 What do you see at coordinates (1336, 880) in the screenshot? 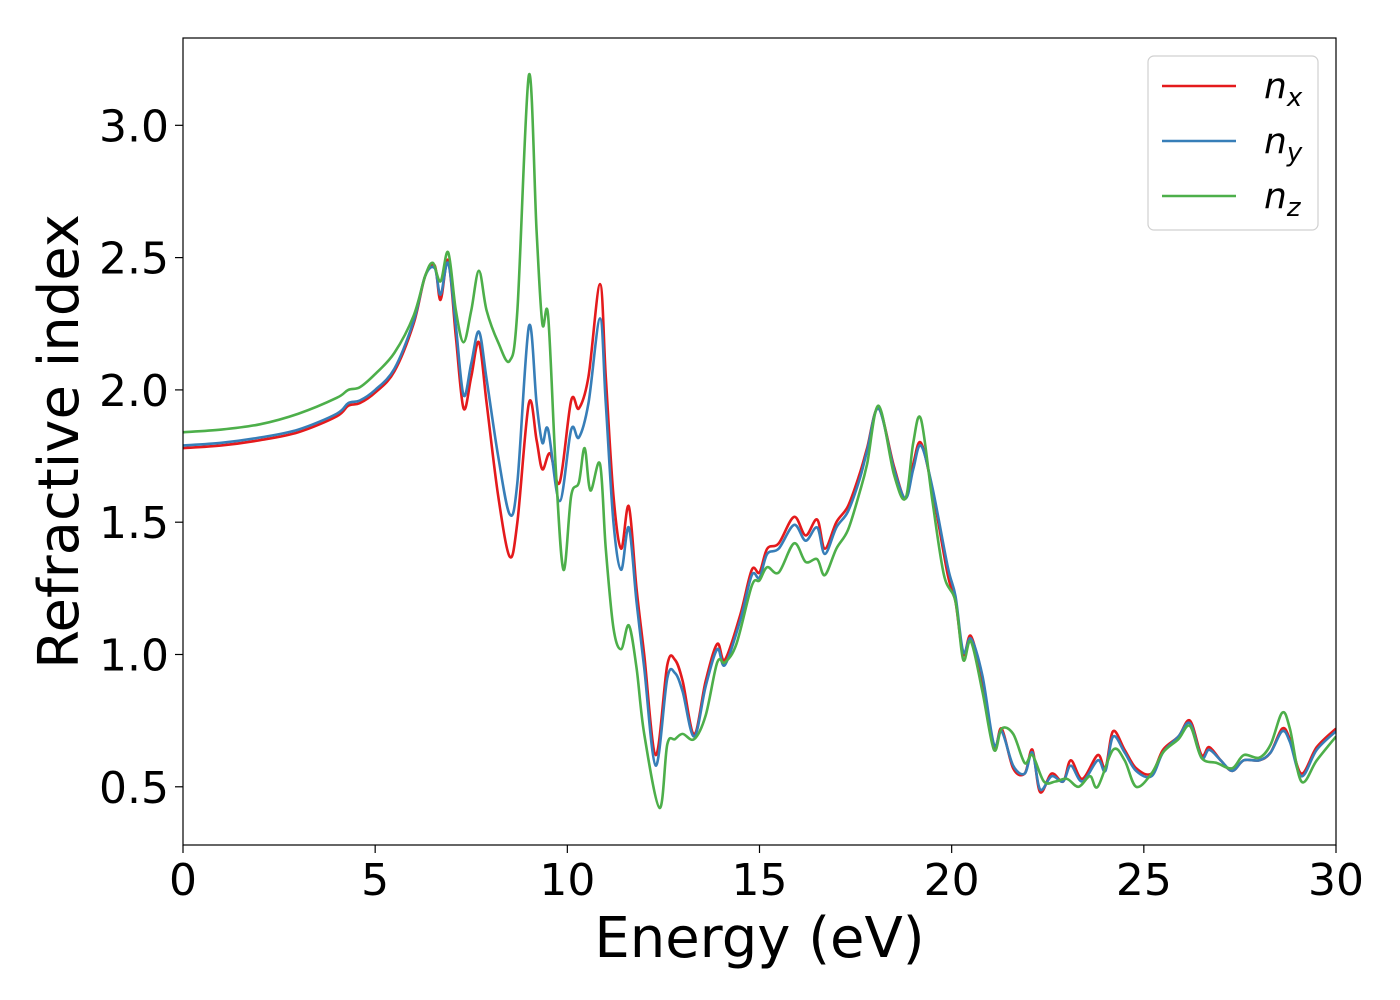
I see `x-tick-label: 30` at bounding box center [1336, 880].